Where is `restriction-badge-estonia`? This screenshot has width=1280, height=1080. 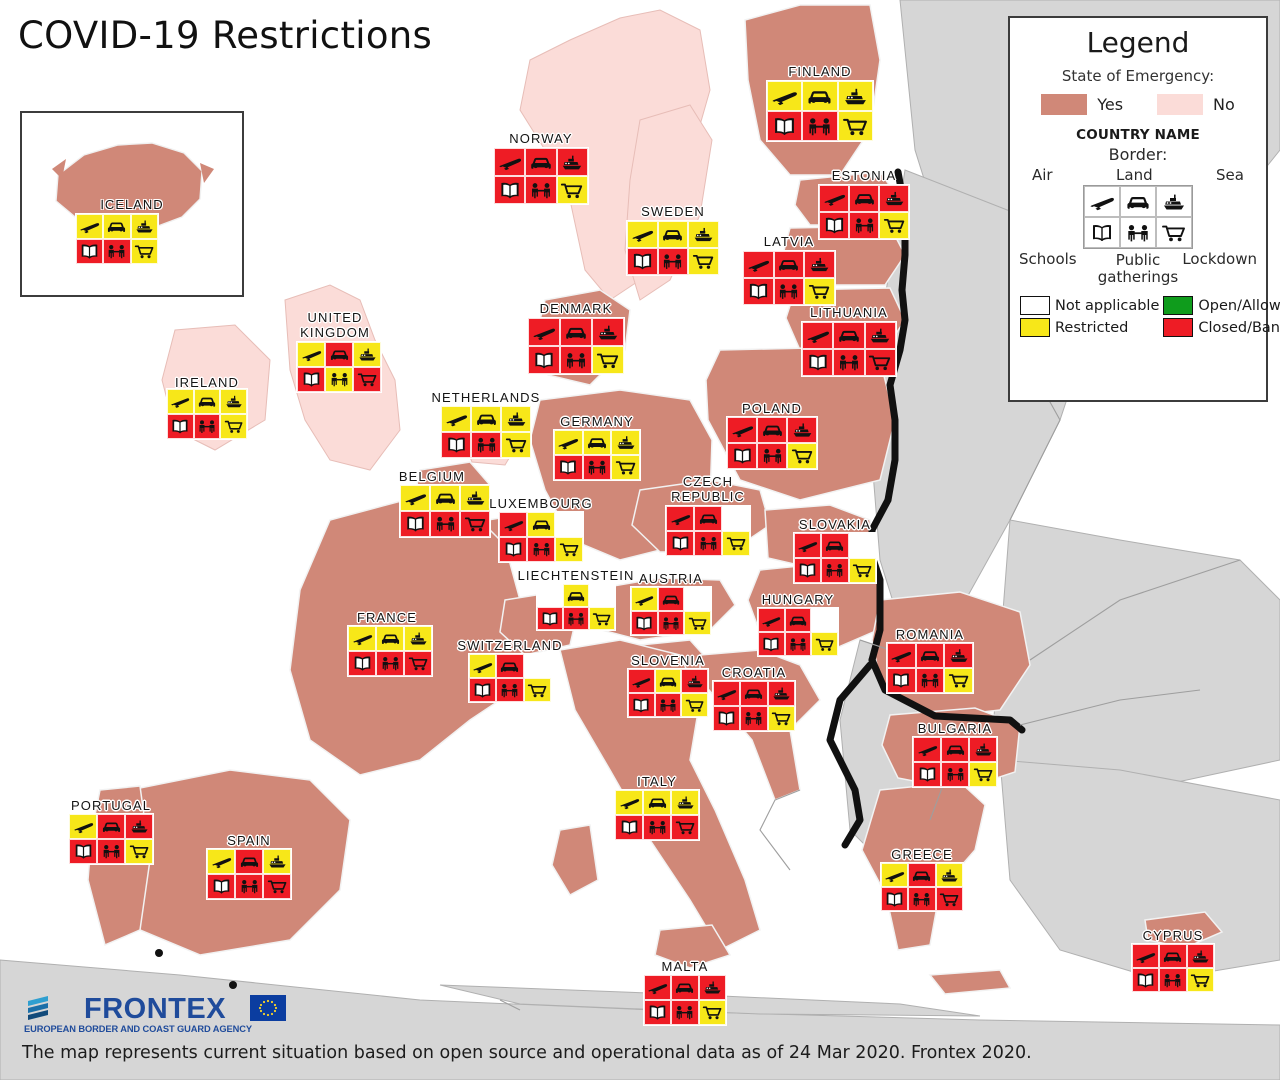
restriction-badge-estonia is located at coordinates (864, 212).